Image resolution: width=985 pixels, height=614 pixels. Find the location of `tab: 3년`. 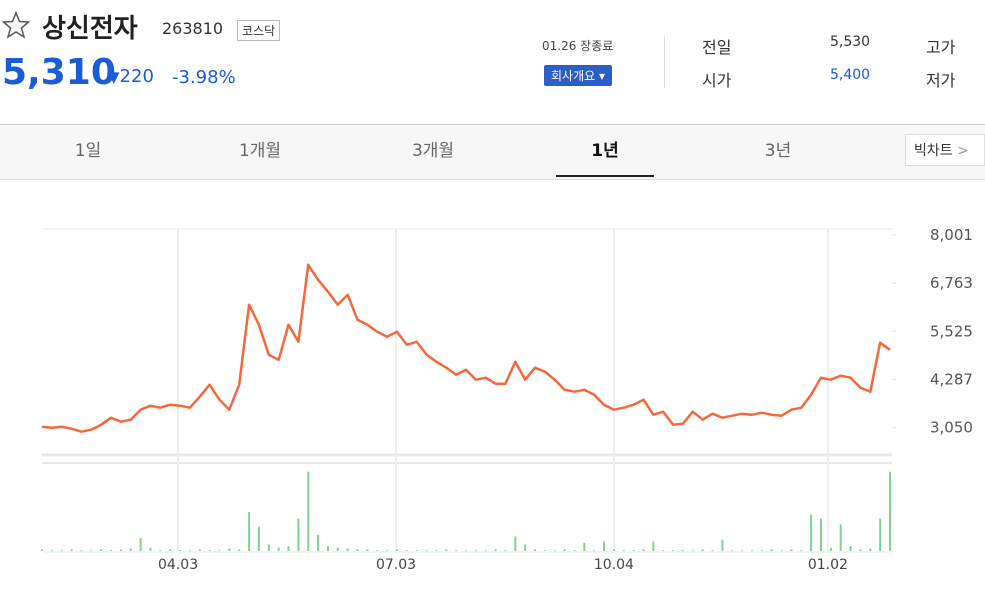

tab: 3년 is located at coordinates (778, 151).